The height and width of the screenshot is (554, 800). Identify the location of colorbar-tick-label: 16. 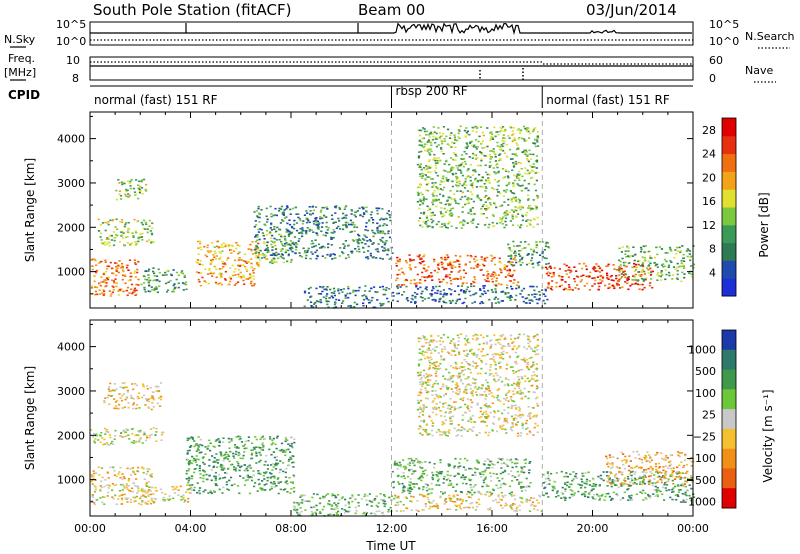
(709, 201).